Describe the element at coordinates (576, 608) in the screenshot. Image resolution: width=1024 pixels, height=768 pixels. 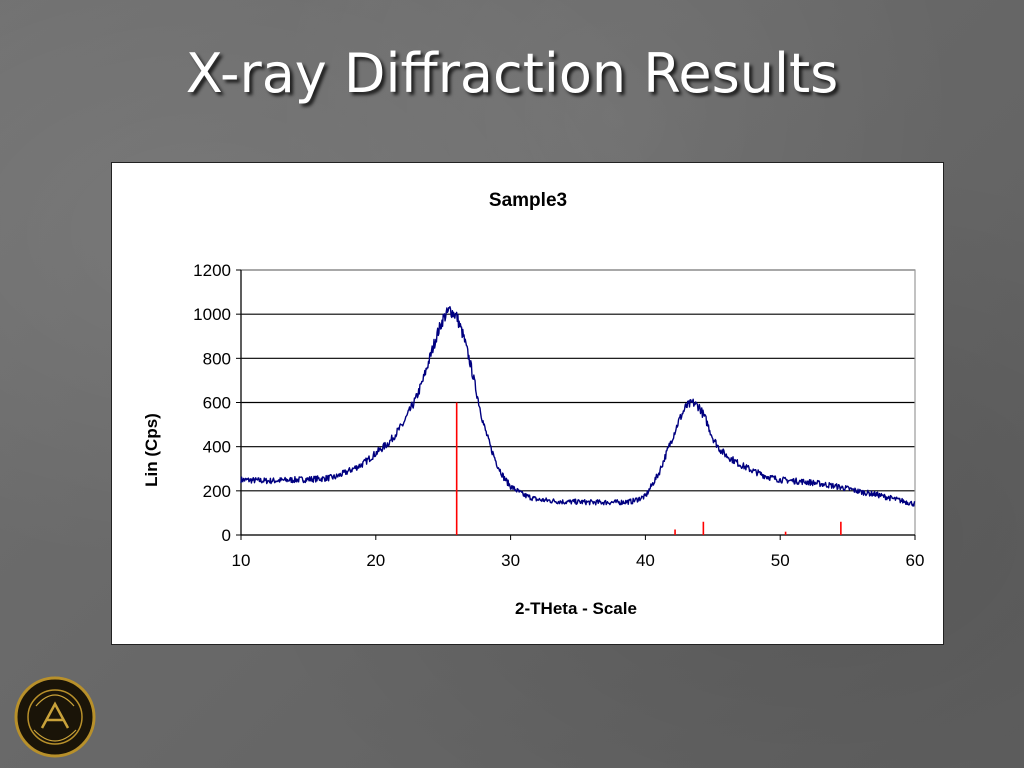
I see `x-axis-label: 2-THeta - Scale` at that location.